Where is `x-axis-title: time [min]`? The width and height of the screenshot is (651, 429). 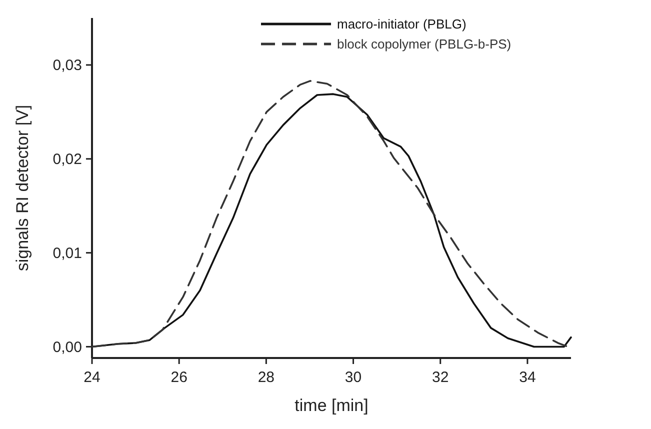 x-axis-title: time [min] is located at coordinates (331, 405).